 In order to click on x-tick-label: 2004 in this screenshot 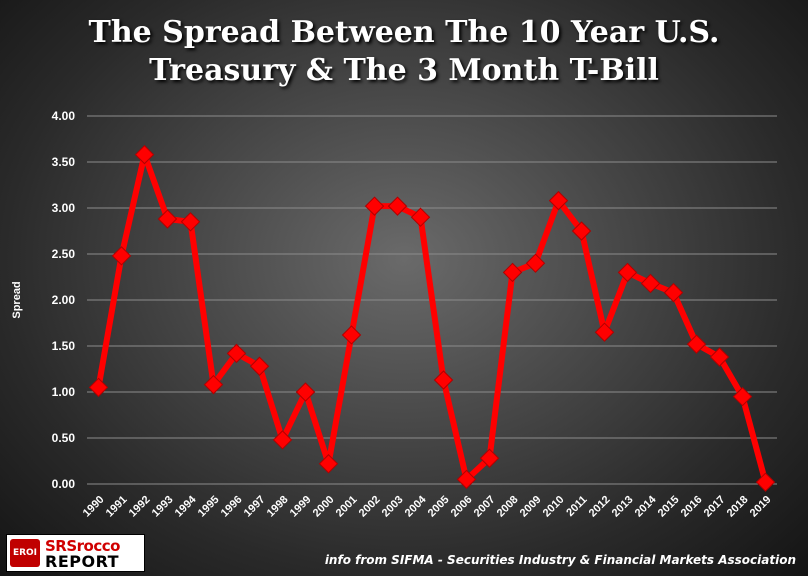, I will do `click(416, 506)`.